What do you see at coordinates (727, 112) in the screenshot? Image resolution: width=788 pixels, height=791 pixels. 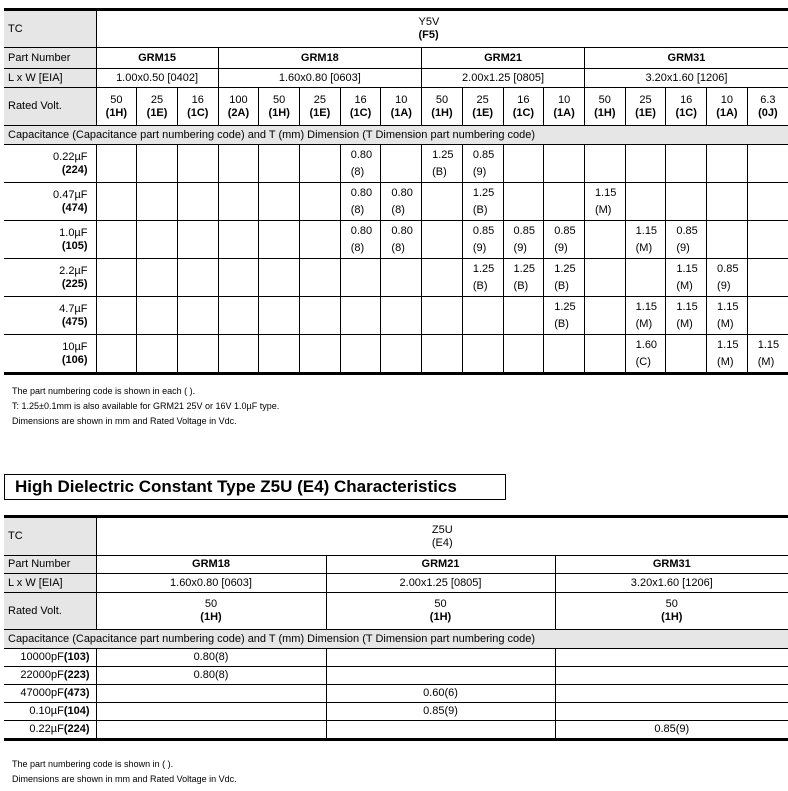 I see `code: (1A)` at bounding box center [727, 112].